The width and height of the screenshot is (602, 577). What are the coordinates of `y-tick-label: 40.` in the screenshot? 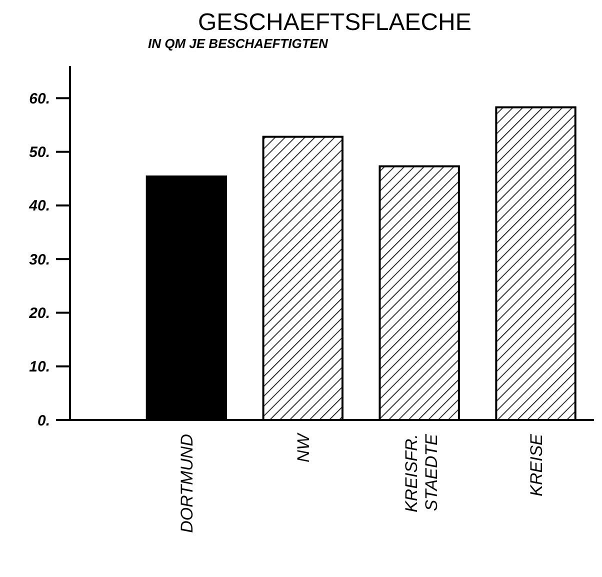 It's located at (39, 206).